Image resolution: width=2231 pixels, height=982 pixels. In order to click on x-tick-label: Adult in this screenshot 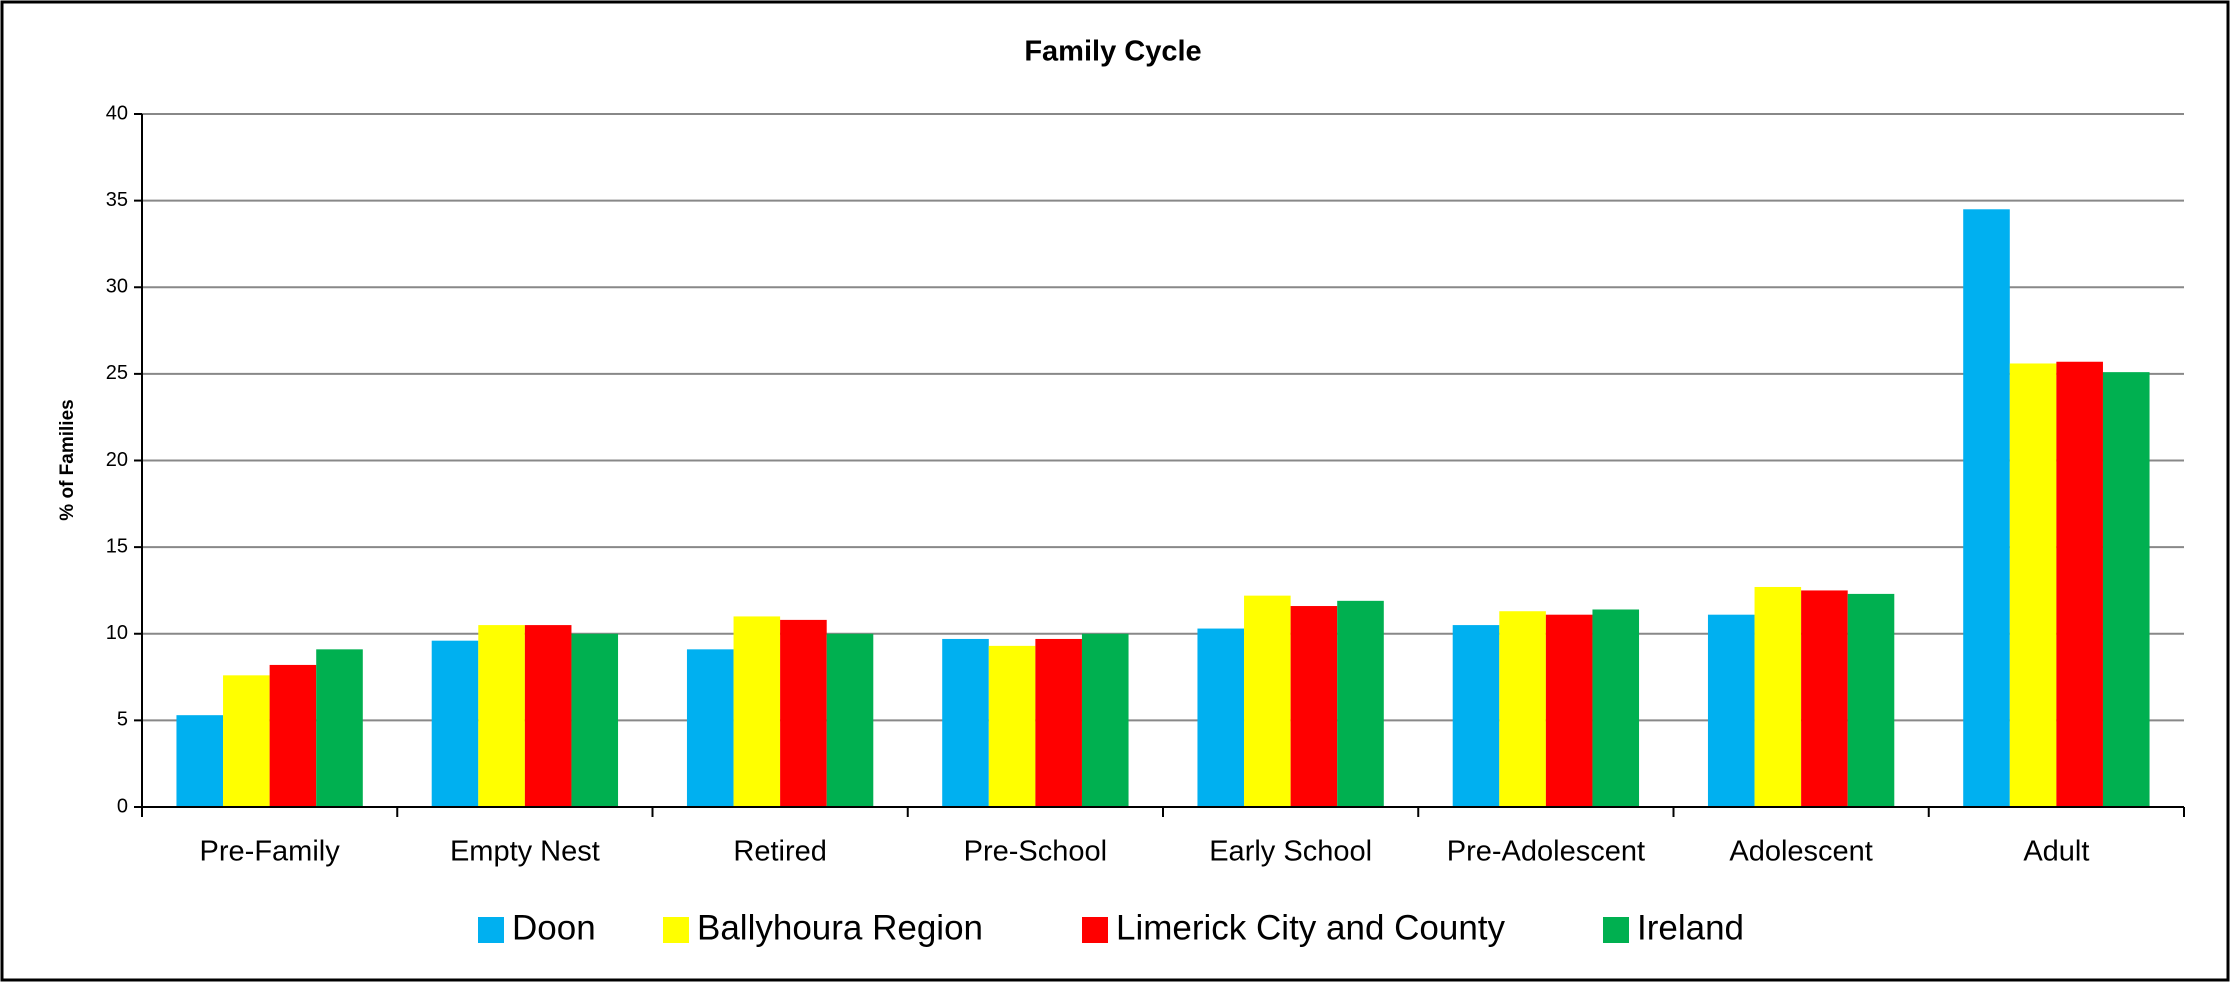, I will do `click(2056, 852)`.